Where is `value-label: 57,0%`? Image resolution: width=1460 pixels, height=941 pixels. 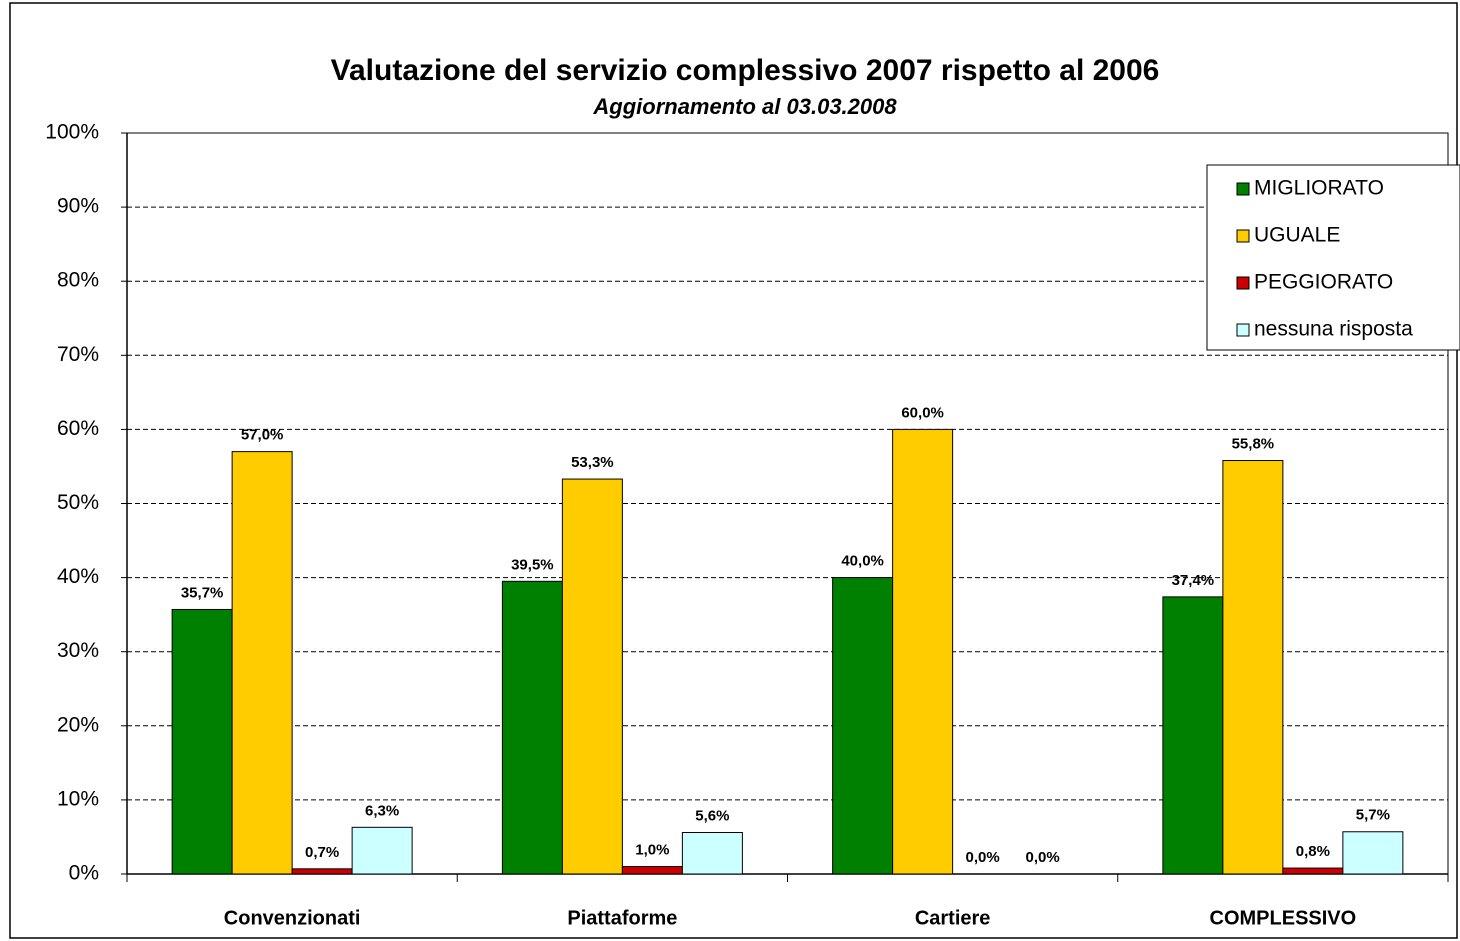 value-label: 57,0% is located at coordinates (262, 435).